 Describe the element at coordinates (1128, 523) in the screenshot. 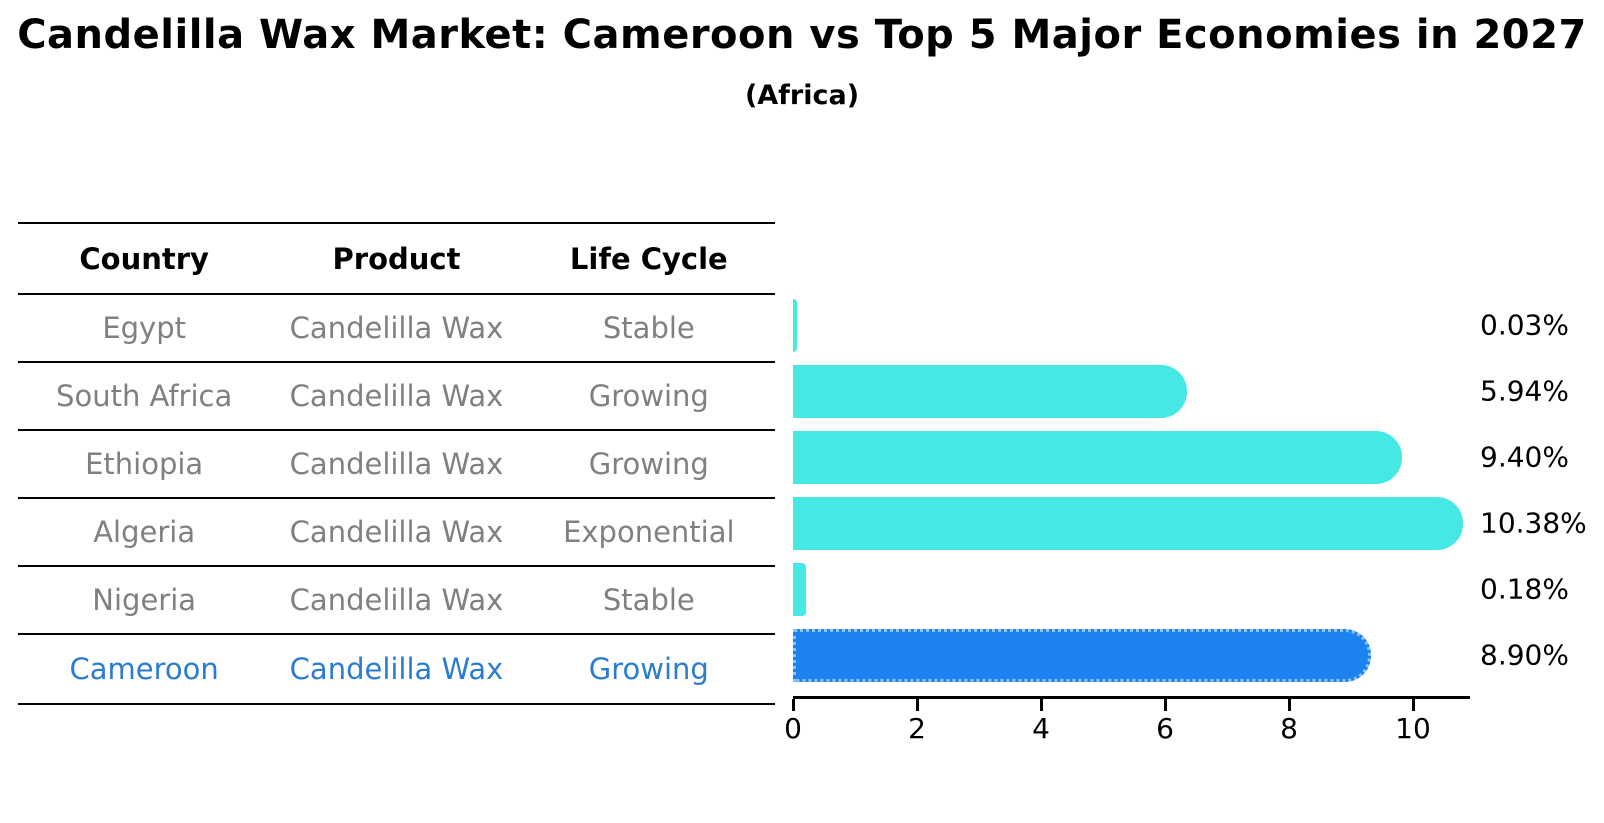

I see `bar-algeria` at that location.